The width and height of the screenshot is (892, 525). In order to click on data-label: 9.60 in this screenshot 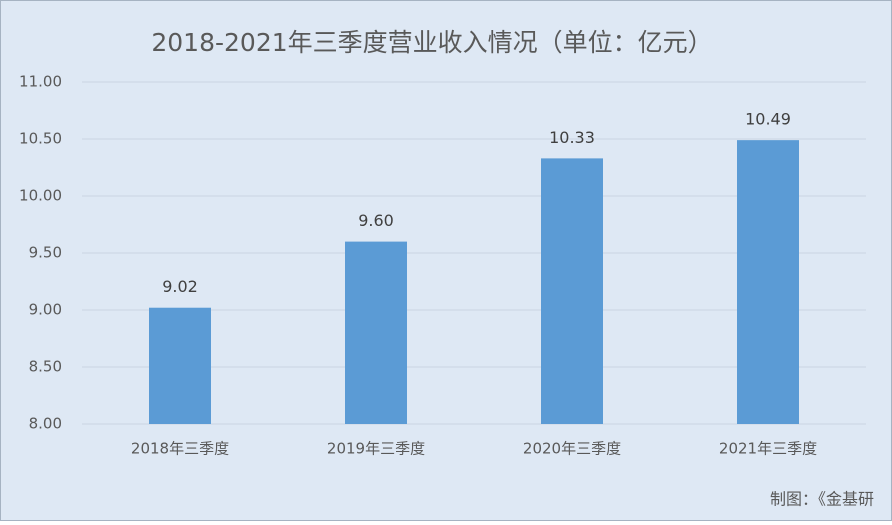, I will do `click(376, 220)`.